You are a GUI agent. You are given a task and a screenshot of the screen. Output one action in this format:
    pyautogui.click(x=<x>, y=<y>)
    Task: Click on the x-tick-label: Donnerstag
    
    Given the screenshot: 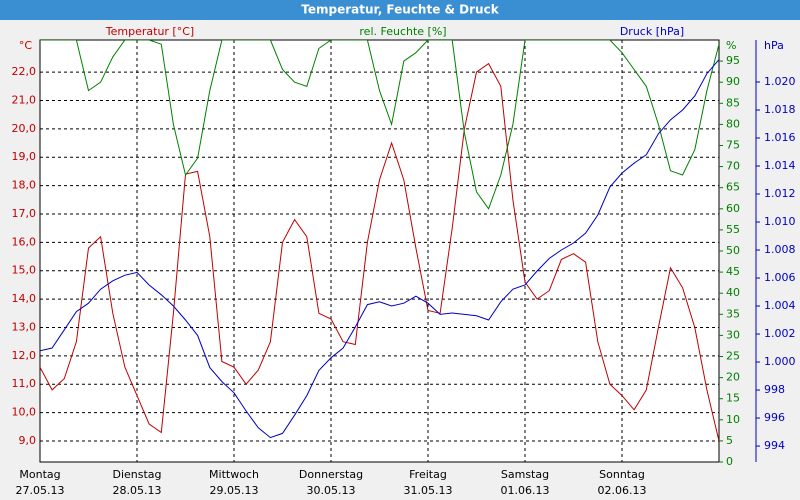 What is the action you would take?
    pyautogui.click(x=331, y=474)
    